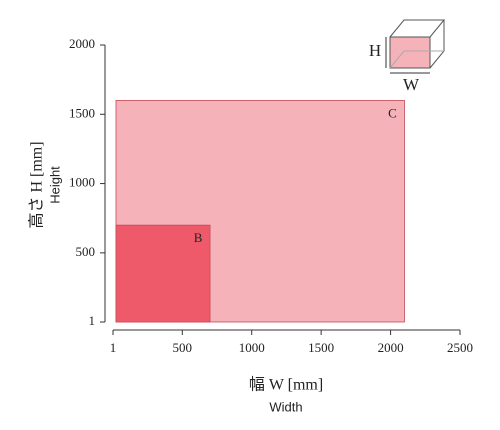  I want to click on y-tick-label: 1000, so click(82, 182).